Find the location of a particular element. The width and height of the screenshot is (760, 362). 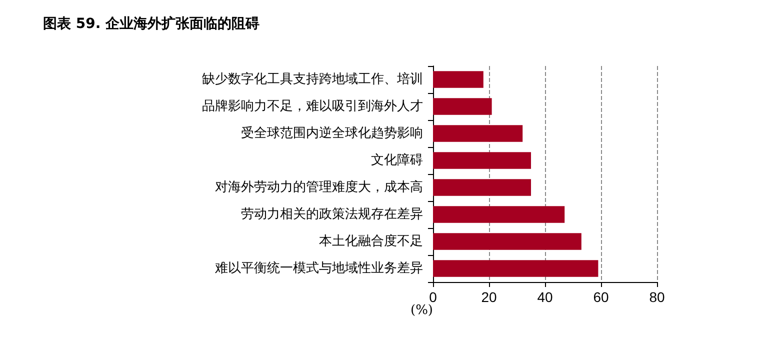

x-tick-label: 0 is located at coordinates (433, 297).